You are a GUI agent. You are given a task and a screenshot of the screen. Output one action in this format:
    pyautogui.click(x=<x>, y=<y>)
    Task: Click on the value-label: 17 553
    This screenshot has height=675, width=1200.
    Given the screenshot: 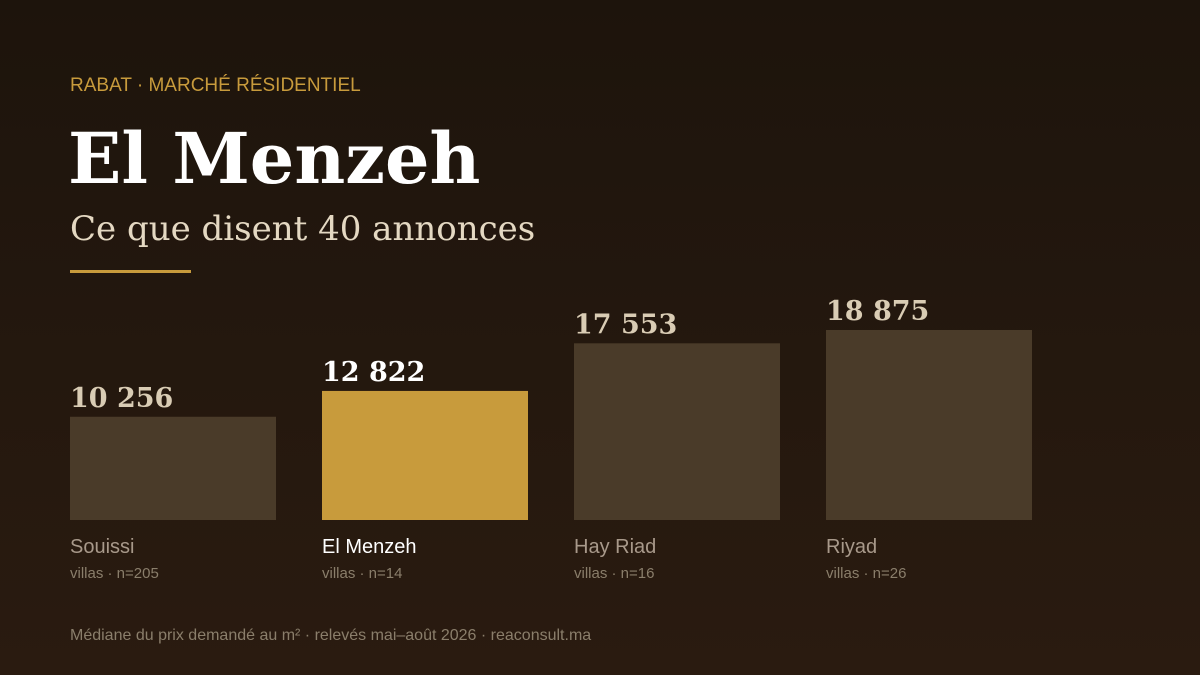 What is the action you would take?
    pyautogui.click(x=625, y=324)
    